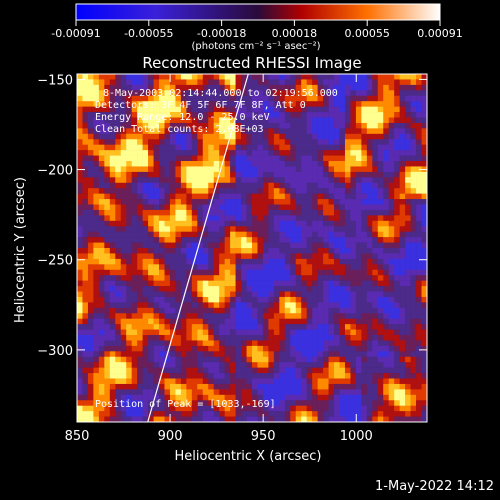  I want to click on colorbar-tick-label: -0.00018, so click(221, 33).